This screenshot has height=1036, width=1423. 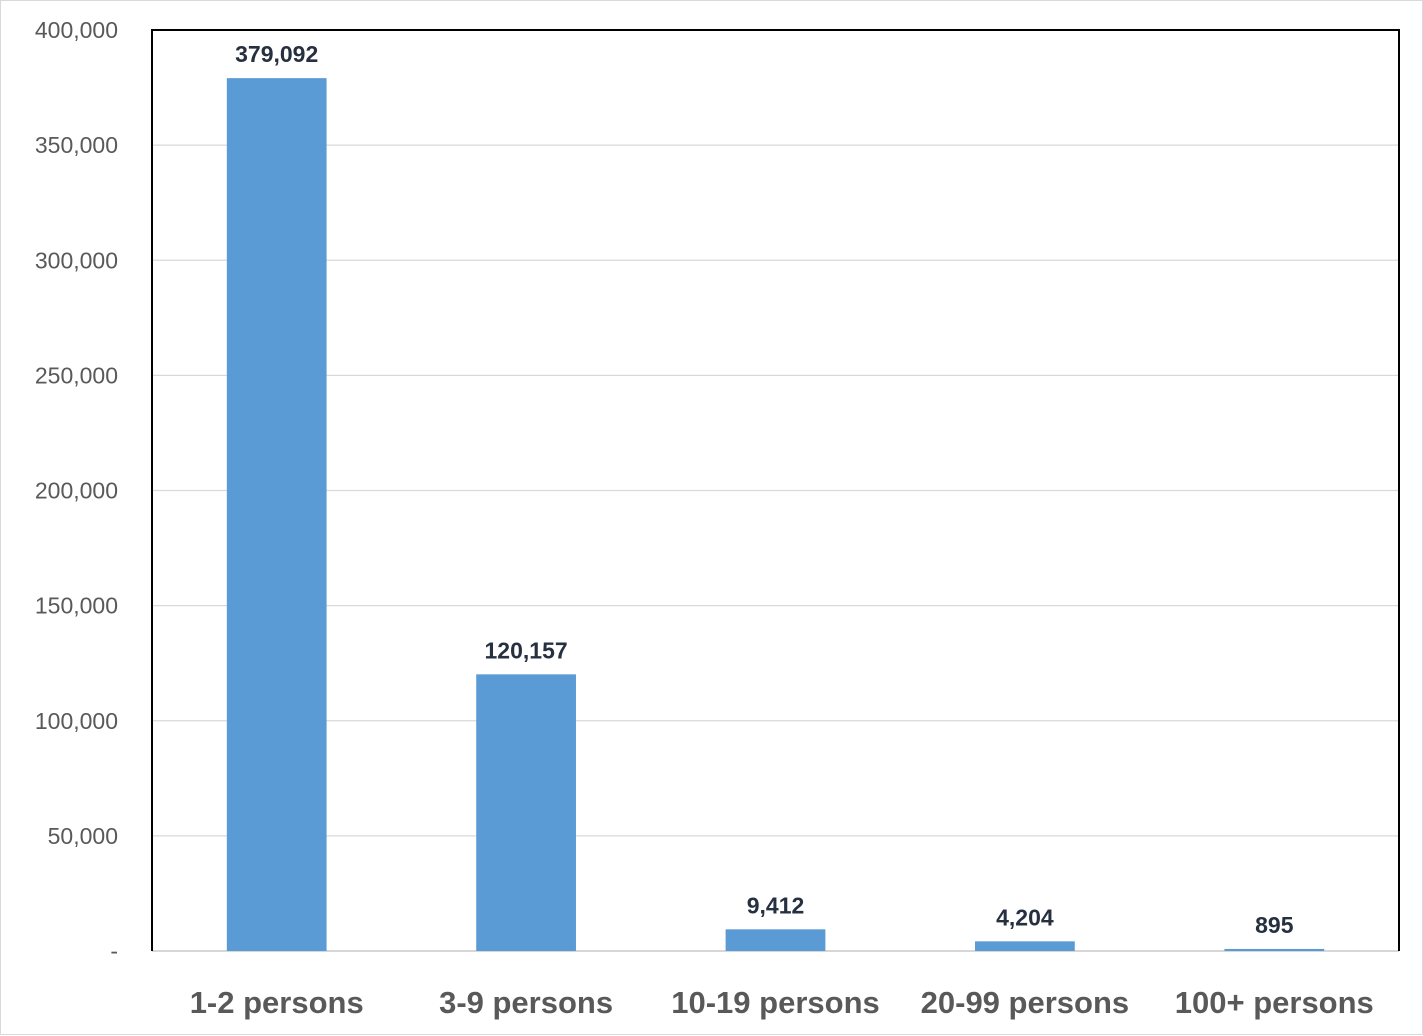 What do you see at coordinates (76, 375) in the screenshot?
I see `y-tick-label: 250,000` at bounding box center [76, 375].